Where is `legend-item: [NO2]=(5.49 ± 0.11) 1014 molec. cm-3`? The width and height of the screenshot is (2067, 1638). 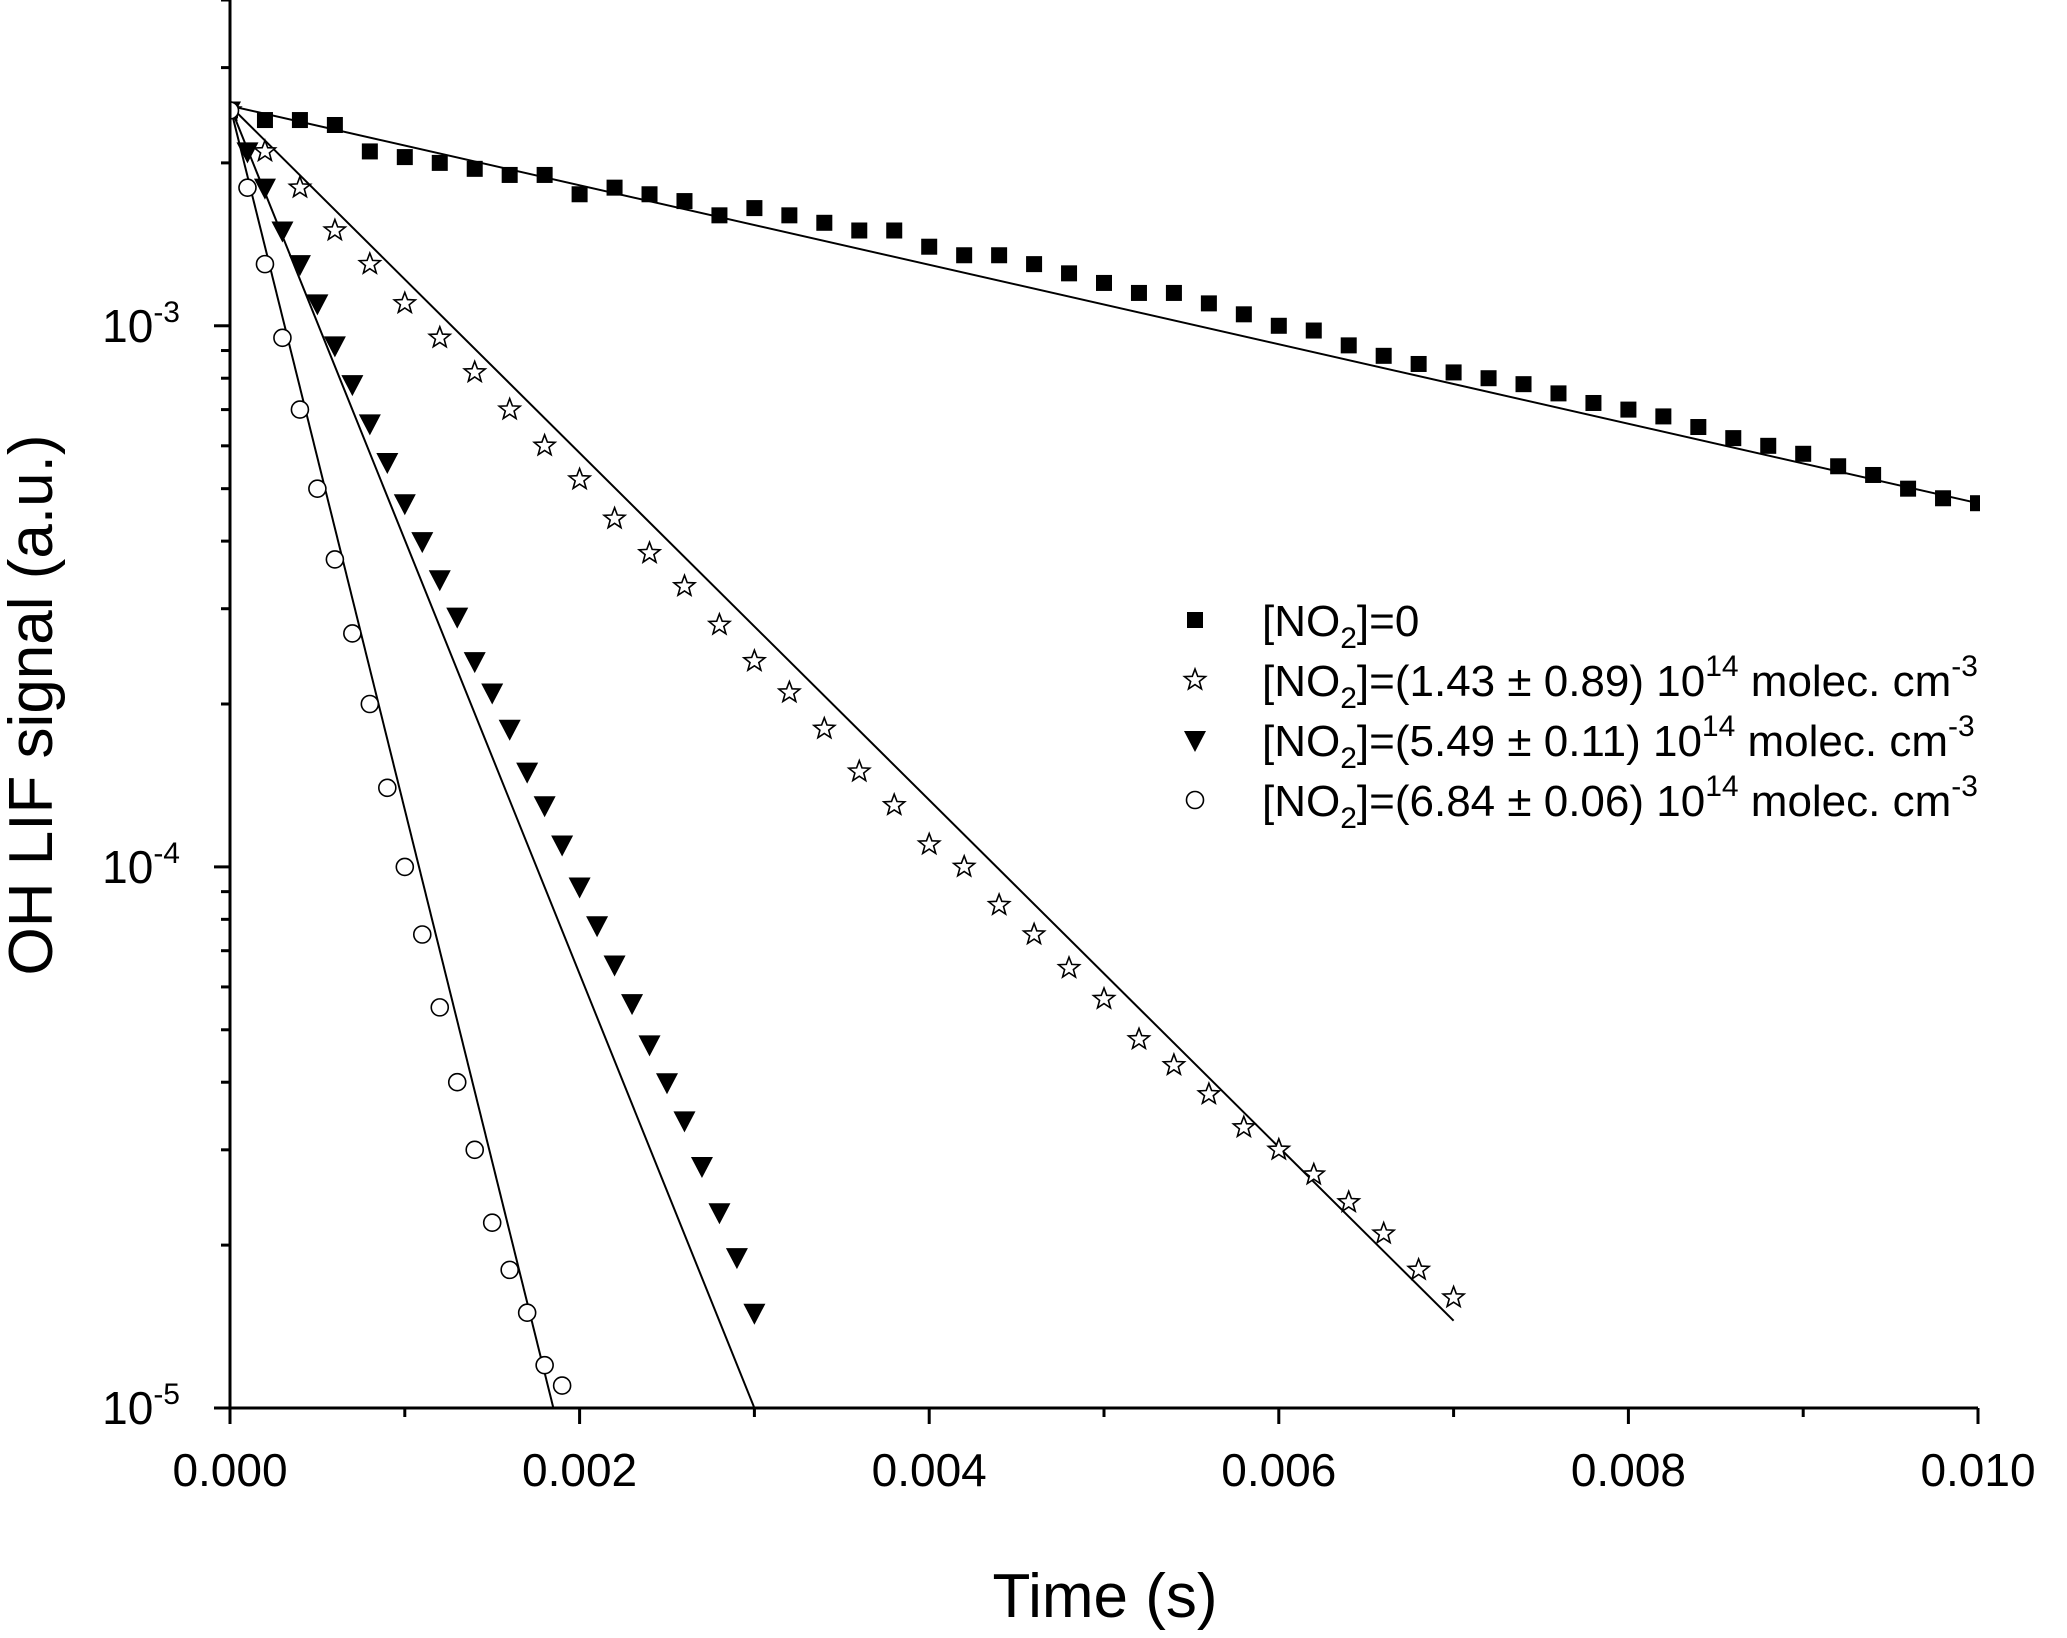
legend-item: [NO2]=(5.49 ± 0.11) 1014 molec. cm-3 is located at coordinates (1579, 742).